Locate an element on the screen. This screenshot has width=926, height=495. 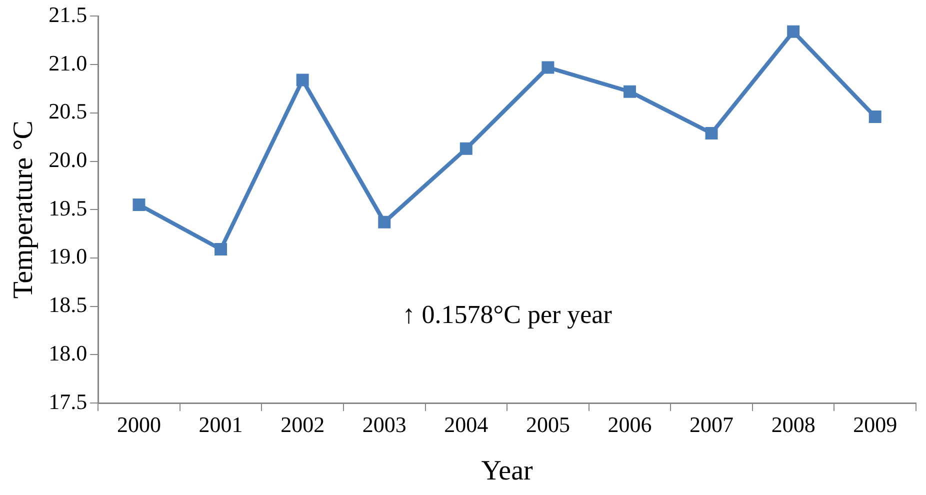
x-tick-label: 2000 is located at coordinates (138, 424).